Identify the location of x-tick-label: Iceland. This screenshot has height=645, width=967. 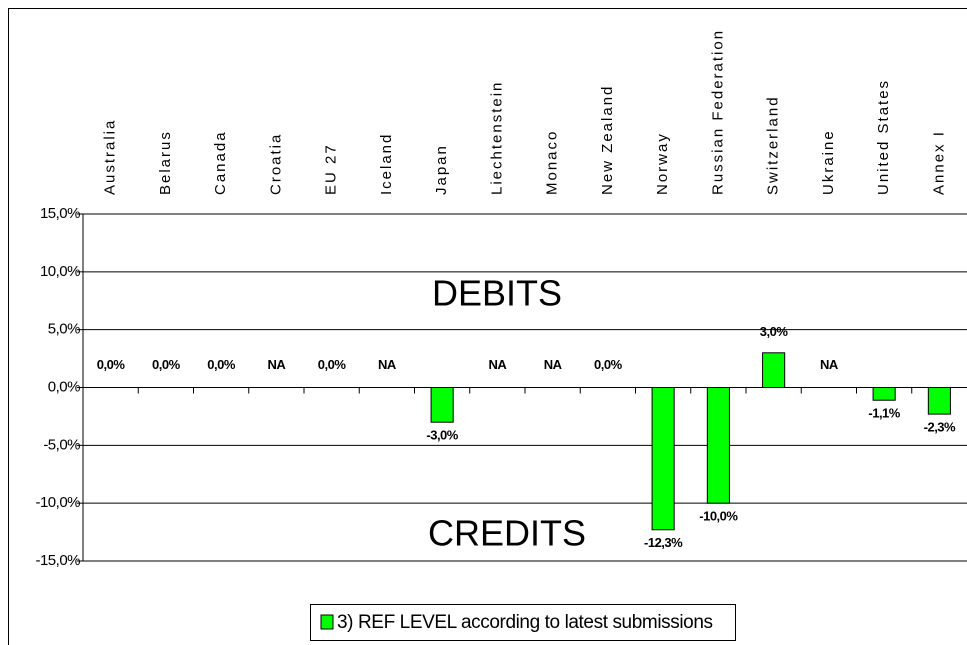
(386, 164).